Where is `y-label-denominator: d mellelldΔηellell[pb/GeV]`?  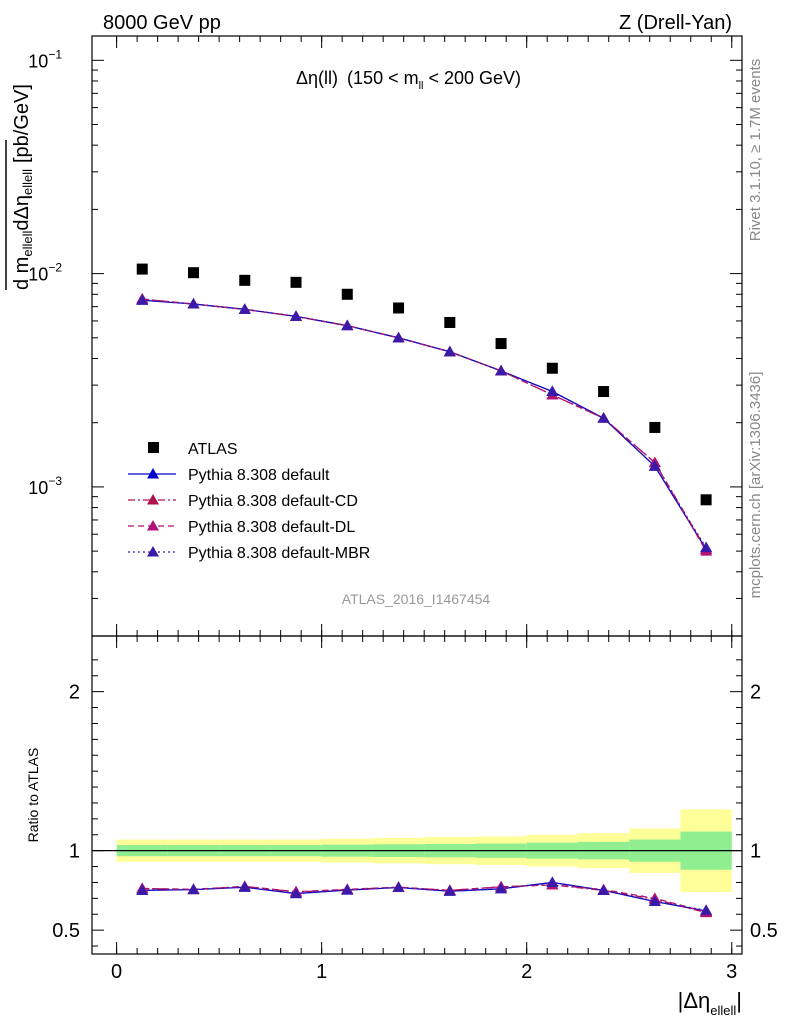 y-label-denominator: d mellelldΔηellell[pb/GeV] is located at coordinates (23, 187).